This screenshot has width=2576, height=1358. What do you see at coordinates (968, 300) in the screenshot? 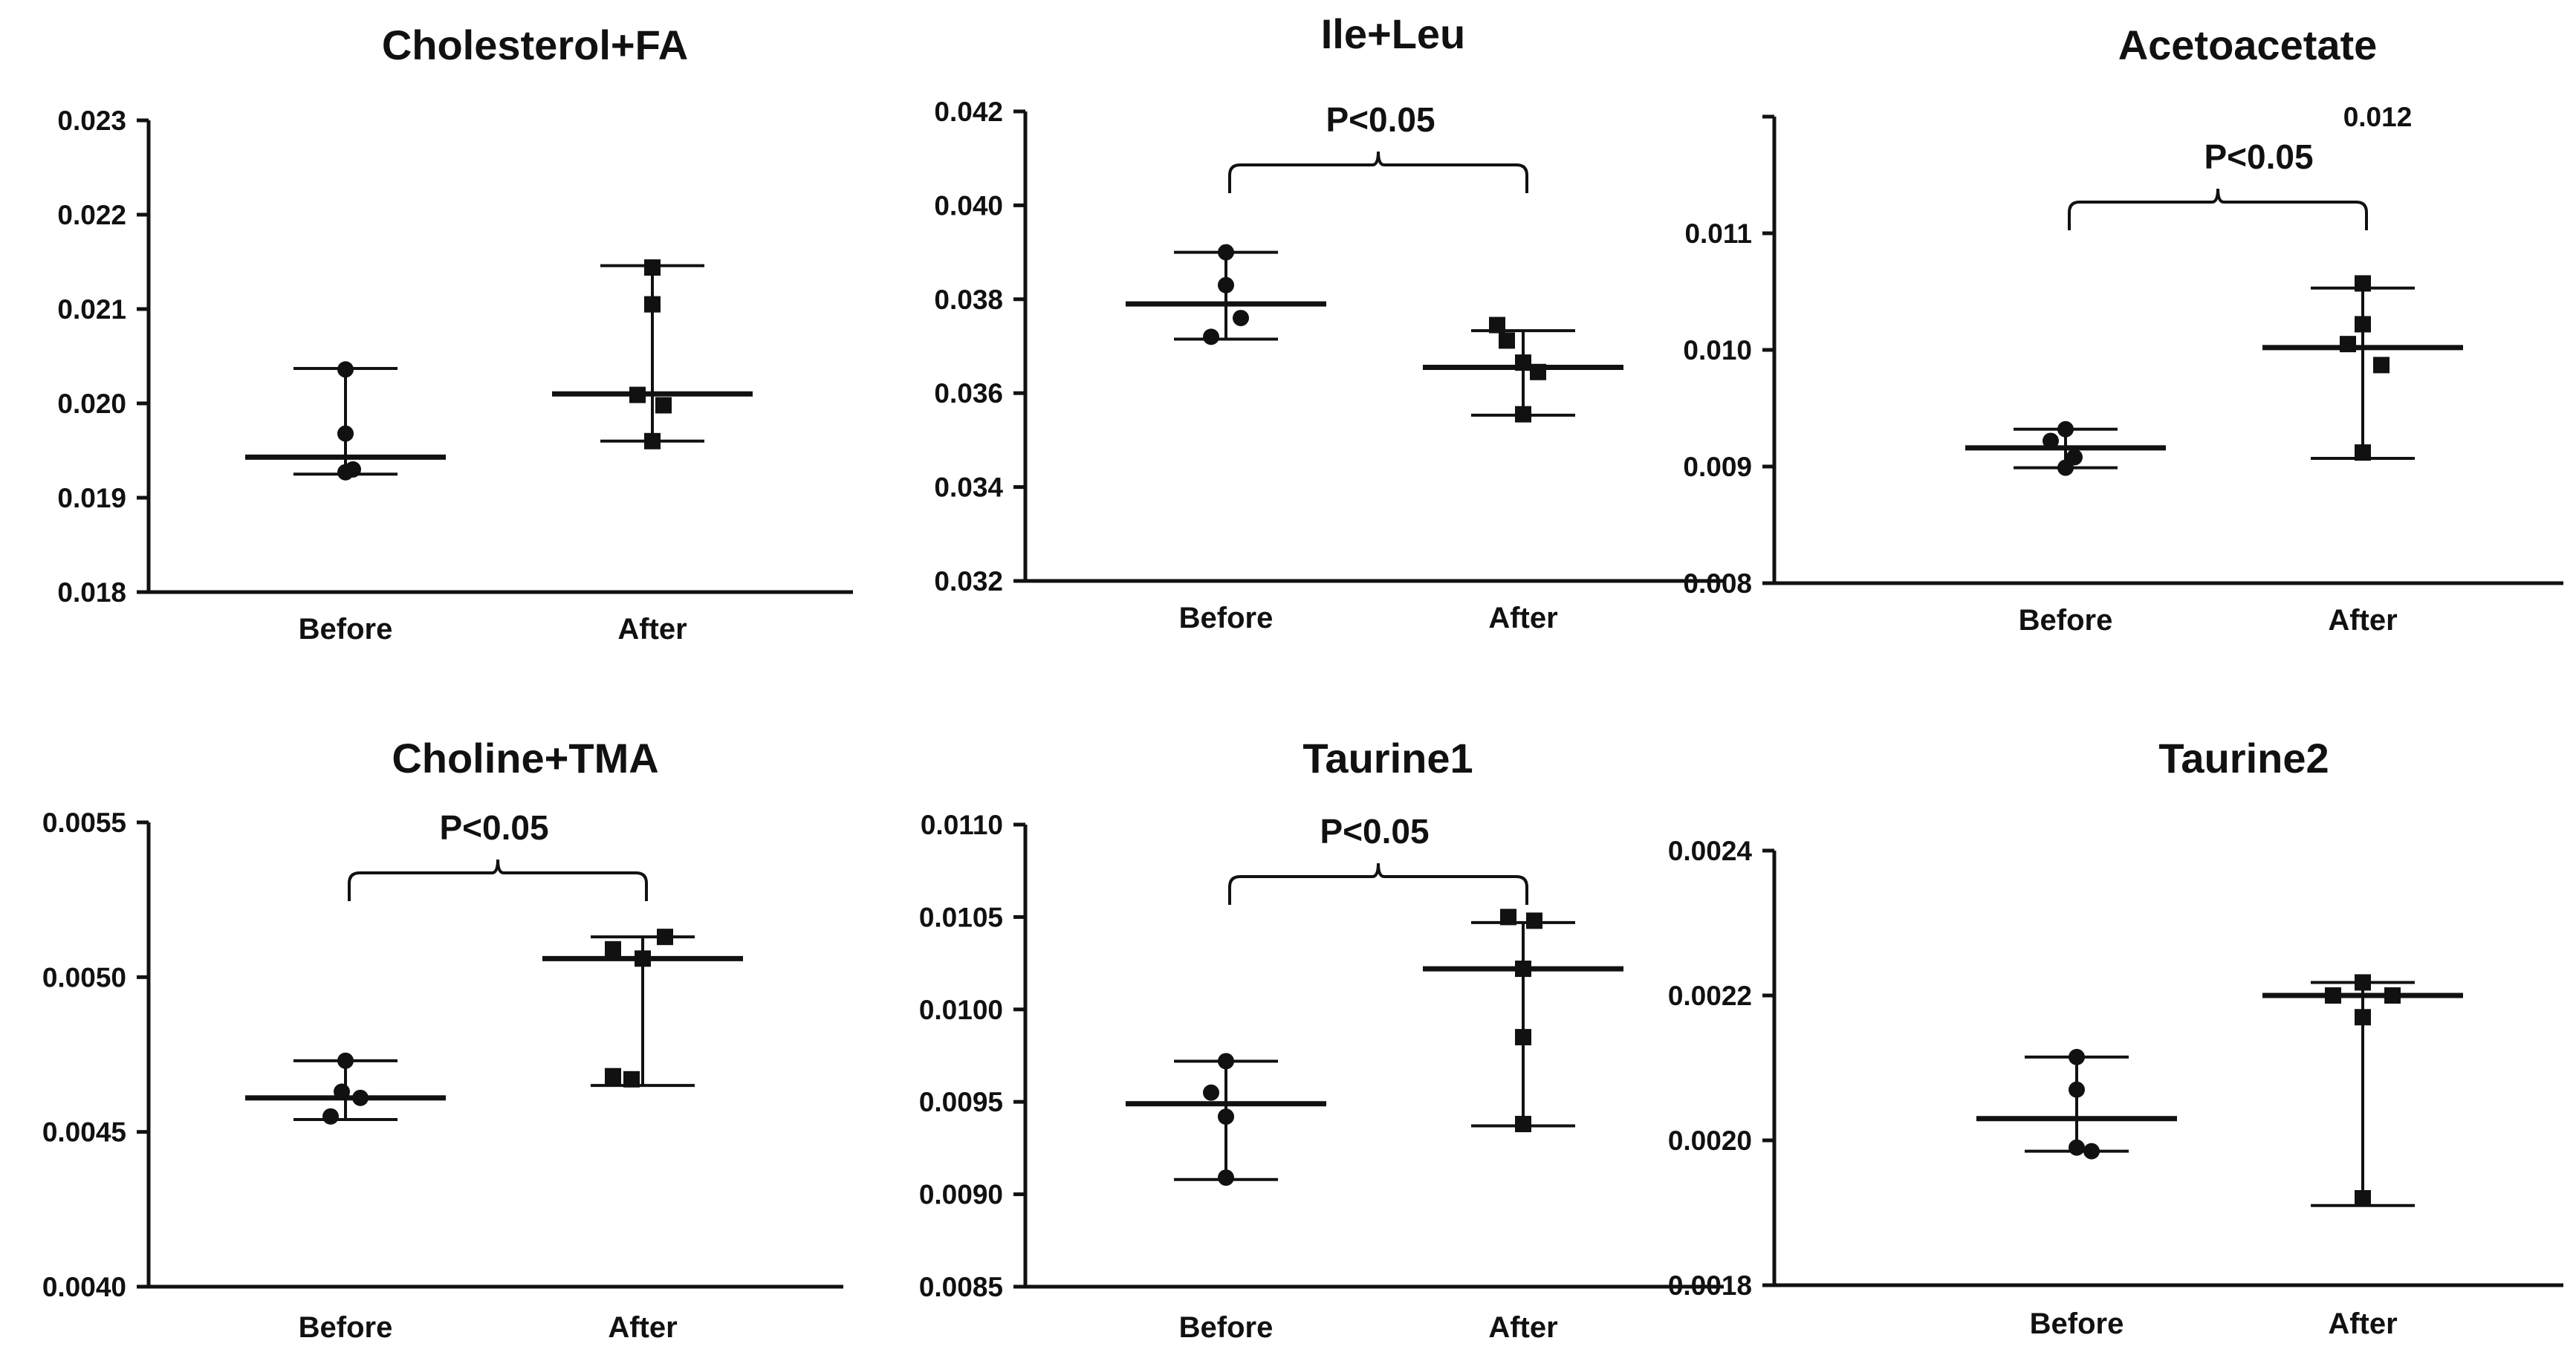
I see `y-tick-label: 0.038` at bounding box center [968, 300].